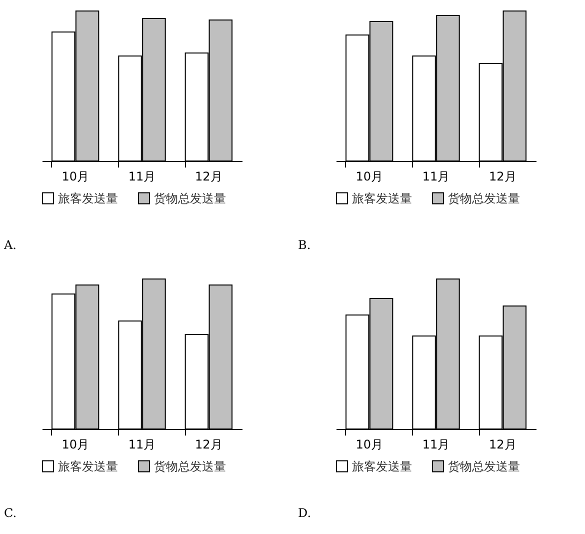 The height and width of the screenshot is (534, 585). I want to click on text: D., so click(305, 513).